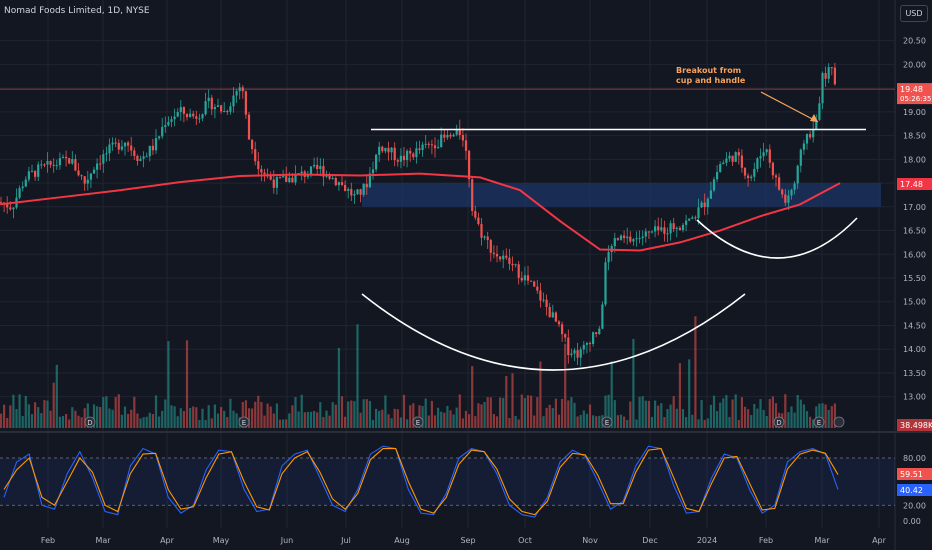 Image resolution: width=932 pixels, height=550 pixels. I want to click on handle-curve, so click(777, 238).